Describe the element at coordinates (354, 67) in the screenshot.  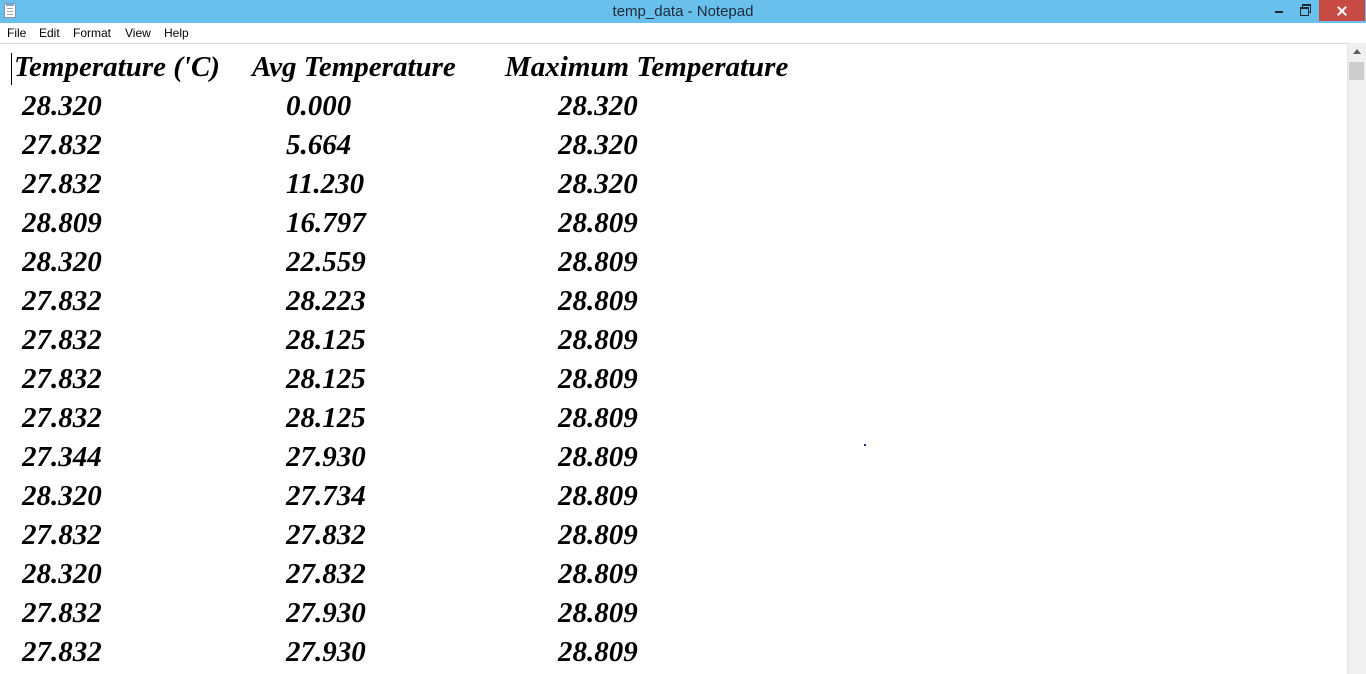
I see `header-avg-temperature: Avg Temperature` at that location.